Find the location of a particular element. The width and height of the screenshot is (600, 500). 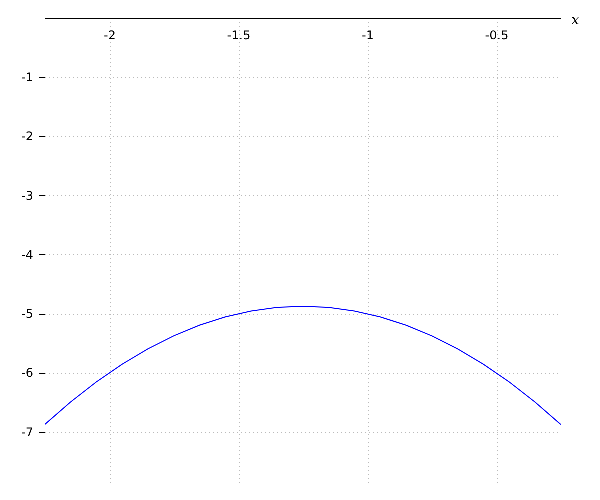

y-tick-label: -6 is located at coordinates (28, 373).